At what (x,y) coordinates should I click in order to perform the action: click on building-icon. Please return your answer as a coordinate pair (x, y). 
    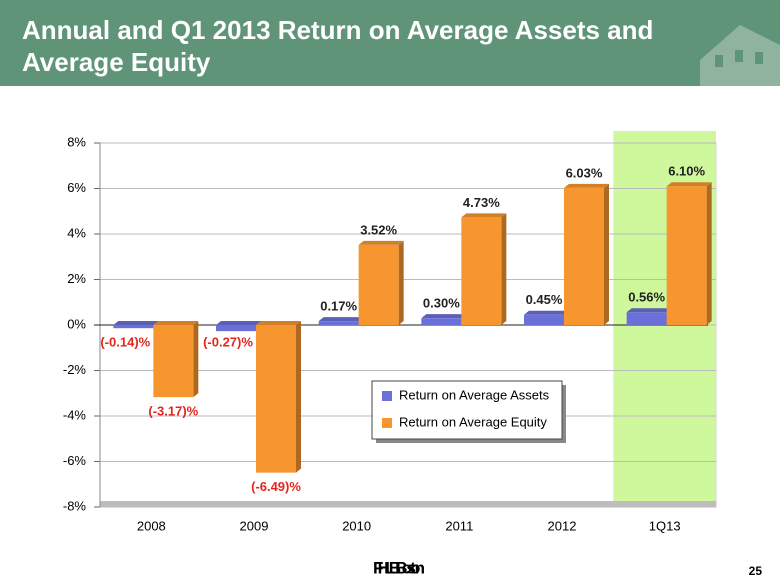
    Looking at the image, I should click on (740, 55).